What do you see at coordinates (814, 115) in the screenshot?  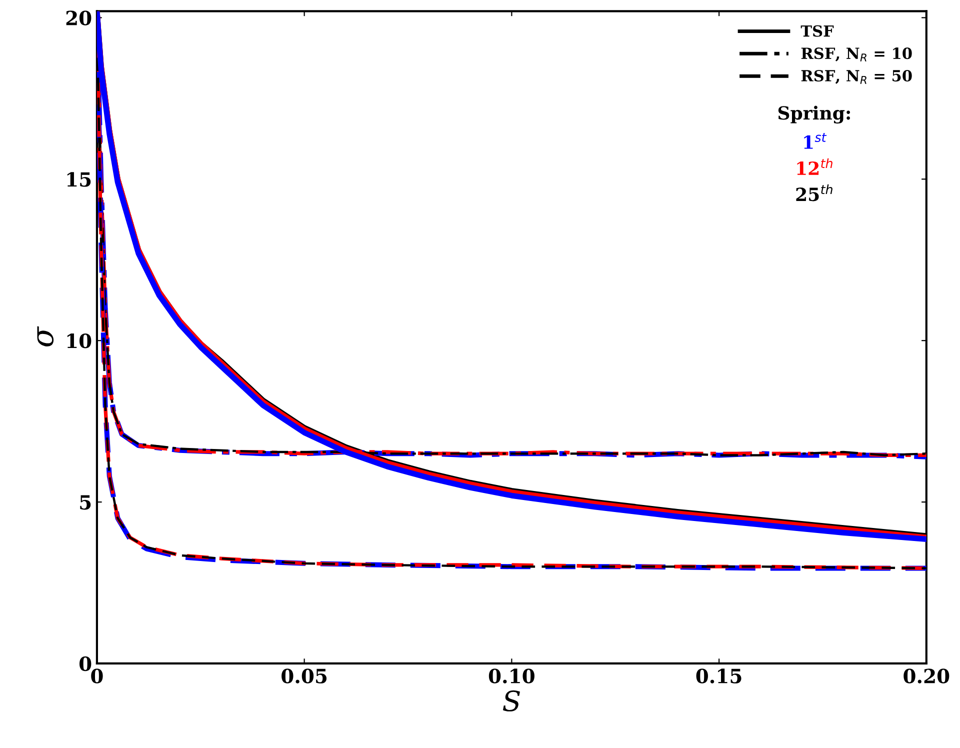 I see `legend-title: Spring:` at bounding box center [814, 115].